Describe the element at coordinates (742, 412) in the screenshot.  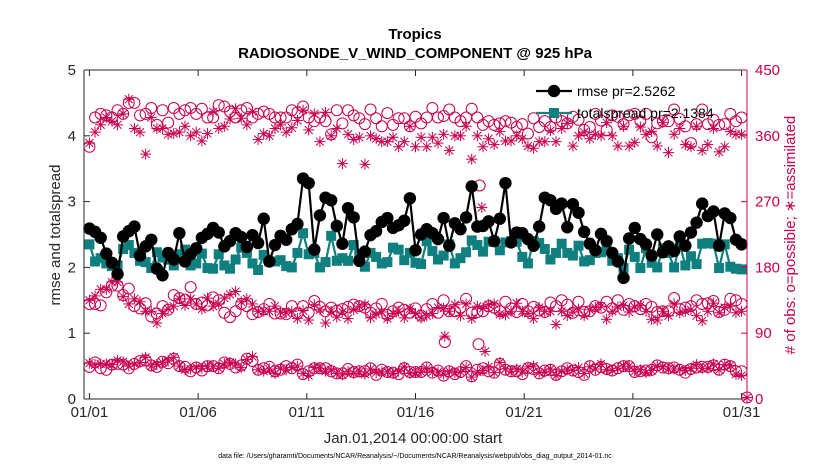
I see `x-tick-label: 01/31` at that location.